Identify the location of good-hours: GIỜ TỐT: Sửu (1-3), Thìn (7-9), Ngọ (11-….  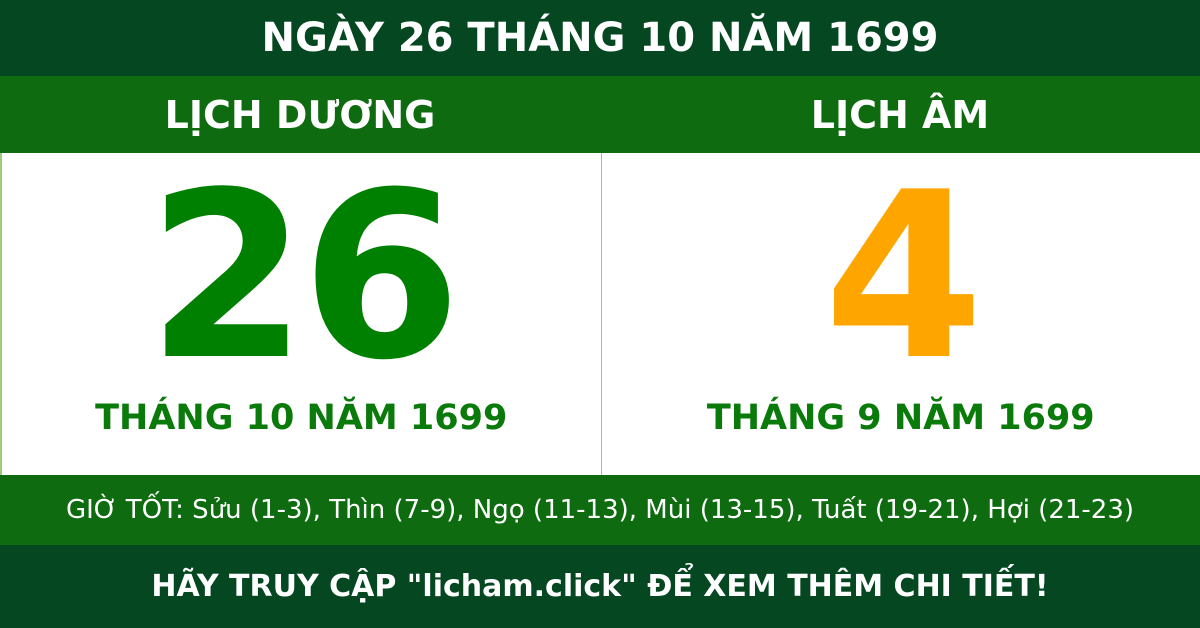
(600, 510).